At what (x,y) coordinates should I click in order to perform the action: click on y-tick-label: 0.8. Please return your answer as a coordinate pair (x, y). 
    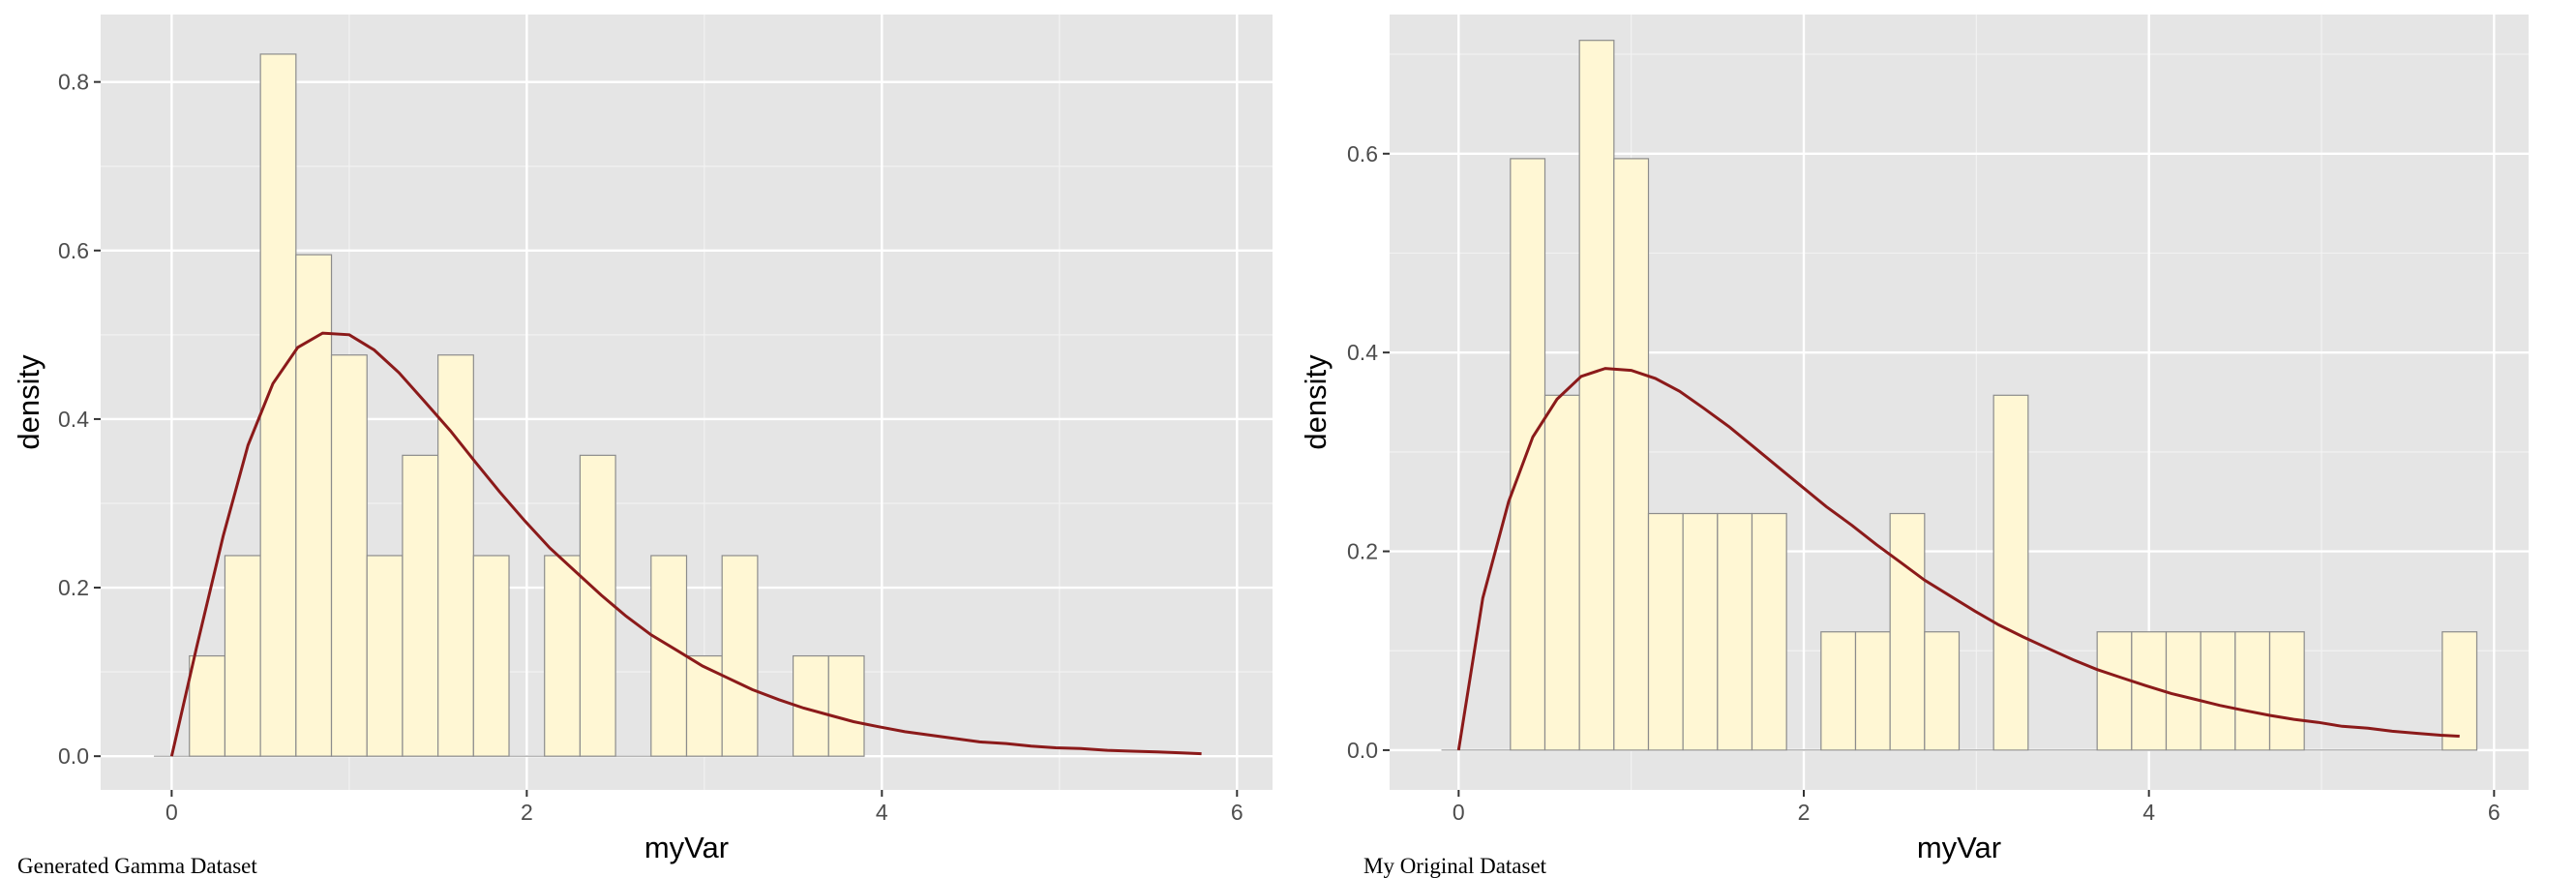
    Looking at the image, I should click on (73, 82).